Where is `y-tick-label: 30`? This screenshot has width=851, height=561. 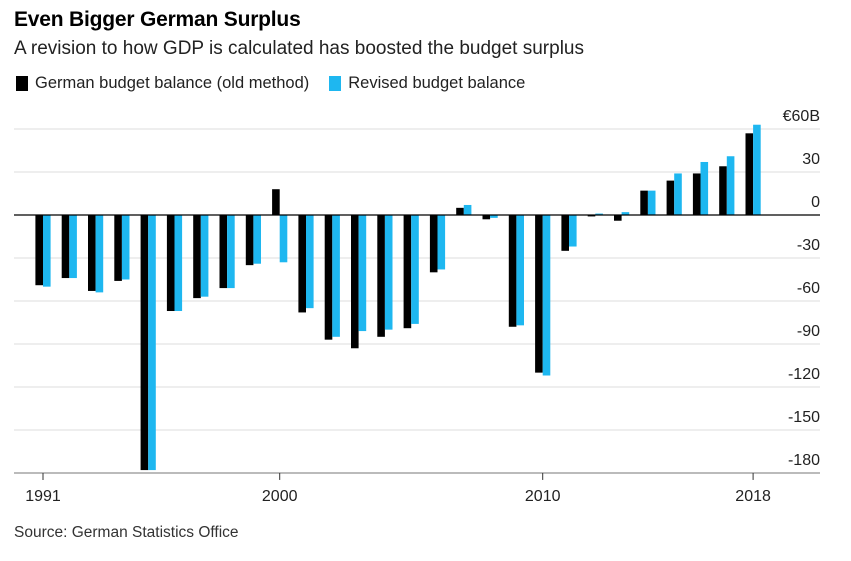
y-tick-label: 30 is located at coordinates (811, 159).